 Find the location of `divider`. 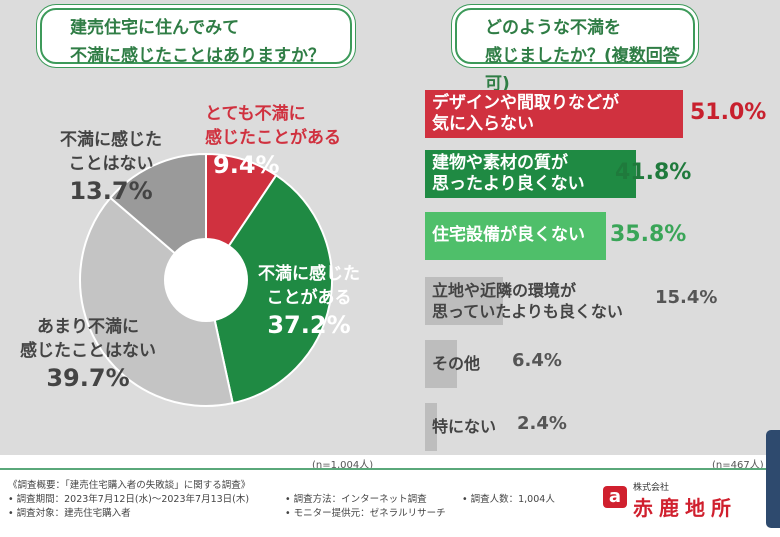

divider is located at coordinates (384, 469).